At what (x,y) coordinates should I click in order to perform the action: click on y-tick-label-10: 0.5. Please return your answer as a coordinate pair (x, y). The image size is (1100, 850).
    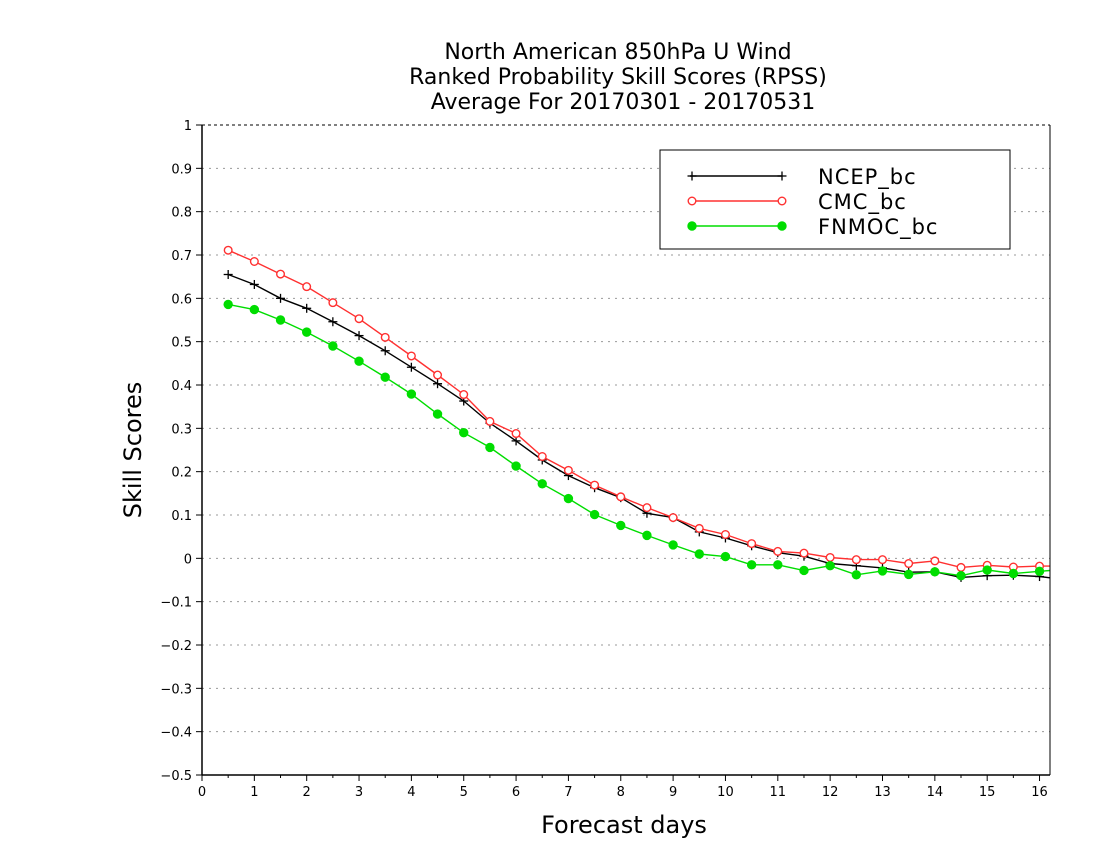
    Looking at the image, I should click on (181, 343).